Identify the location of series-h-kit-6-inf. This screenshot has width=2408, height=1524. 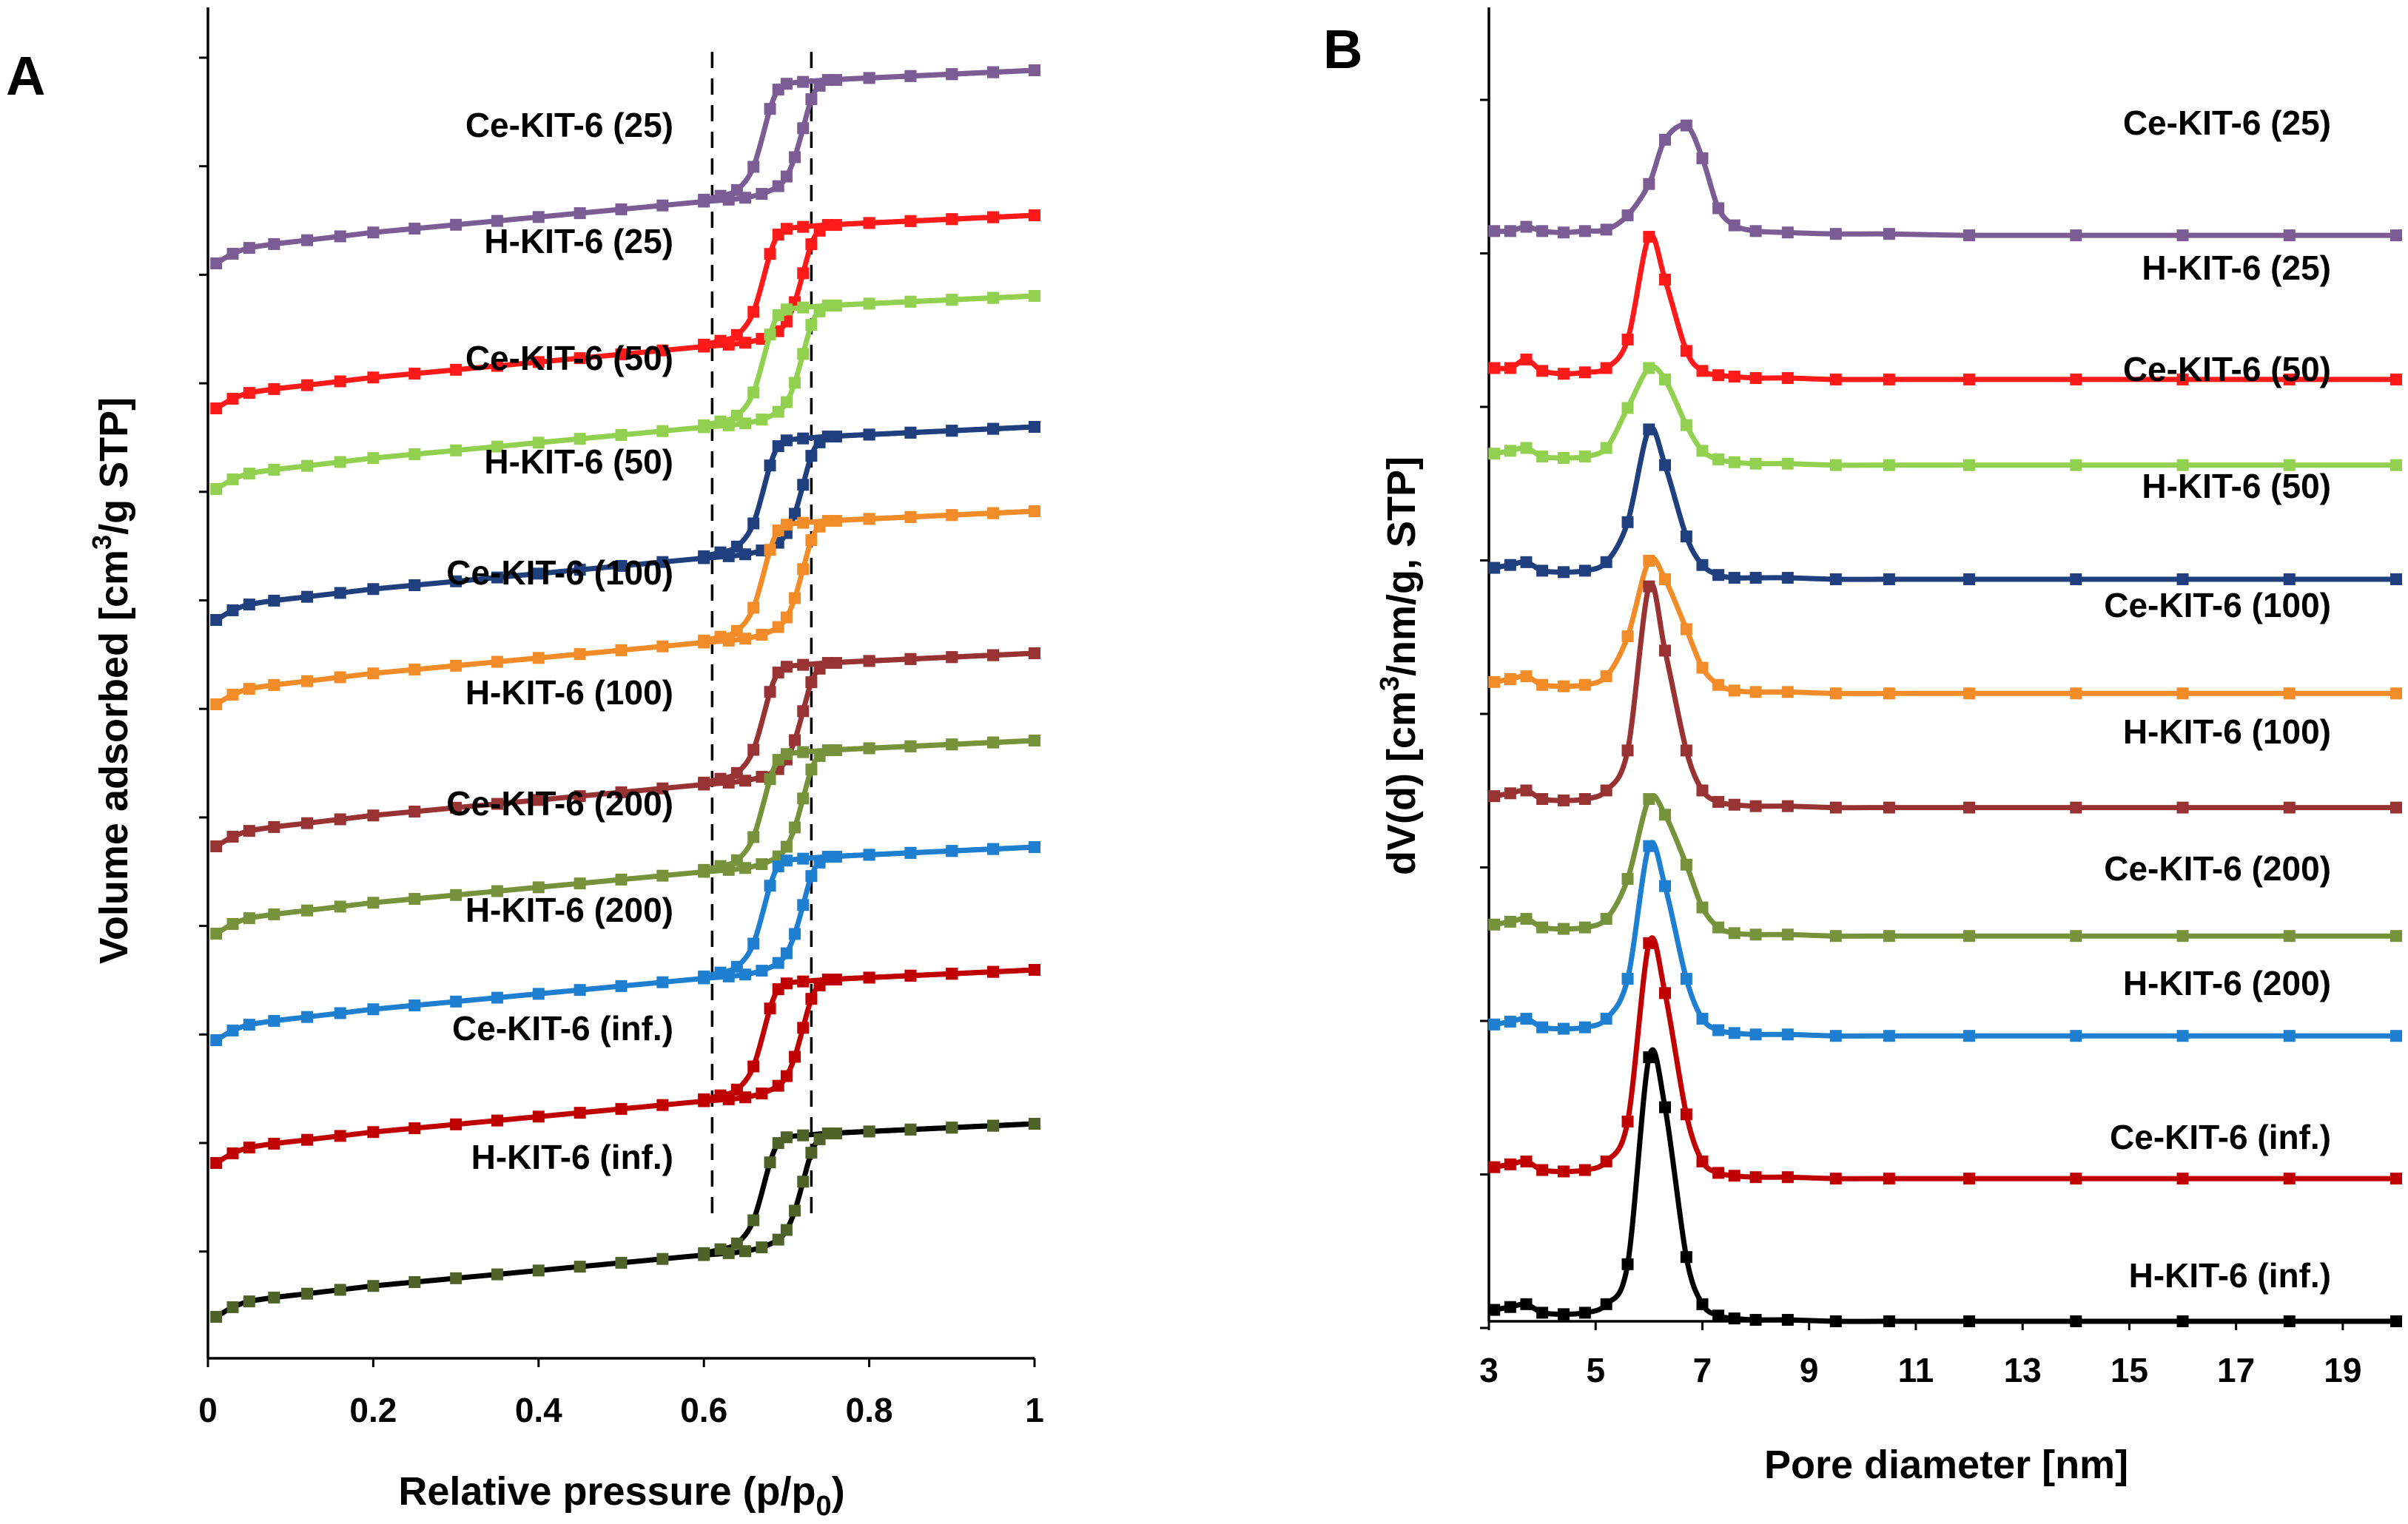
(625, 1220).